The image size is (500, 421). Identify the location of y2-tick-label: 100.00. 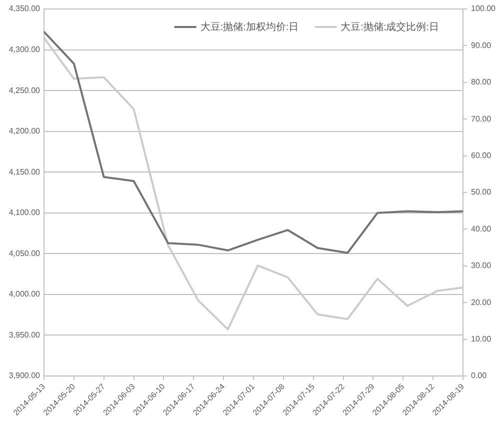
(483, 9).